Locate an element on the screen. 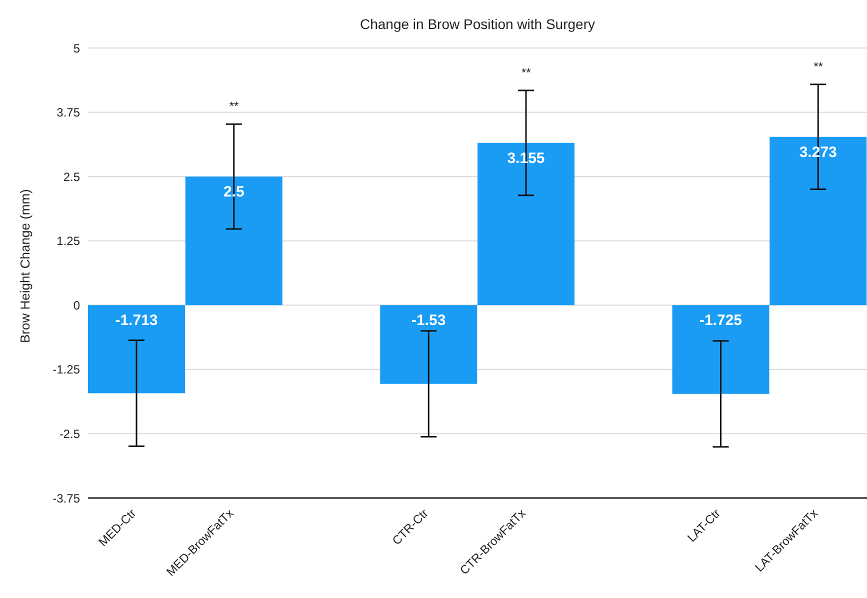 Image resolution: width=867 pixels, height=598 pixels. y-tick-label: -1.25 is located at coordinates (66, 369).